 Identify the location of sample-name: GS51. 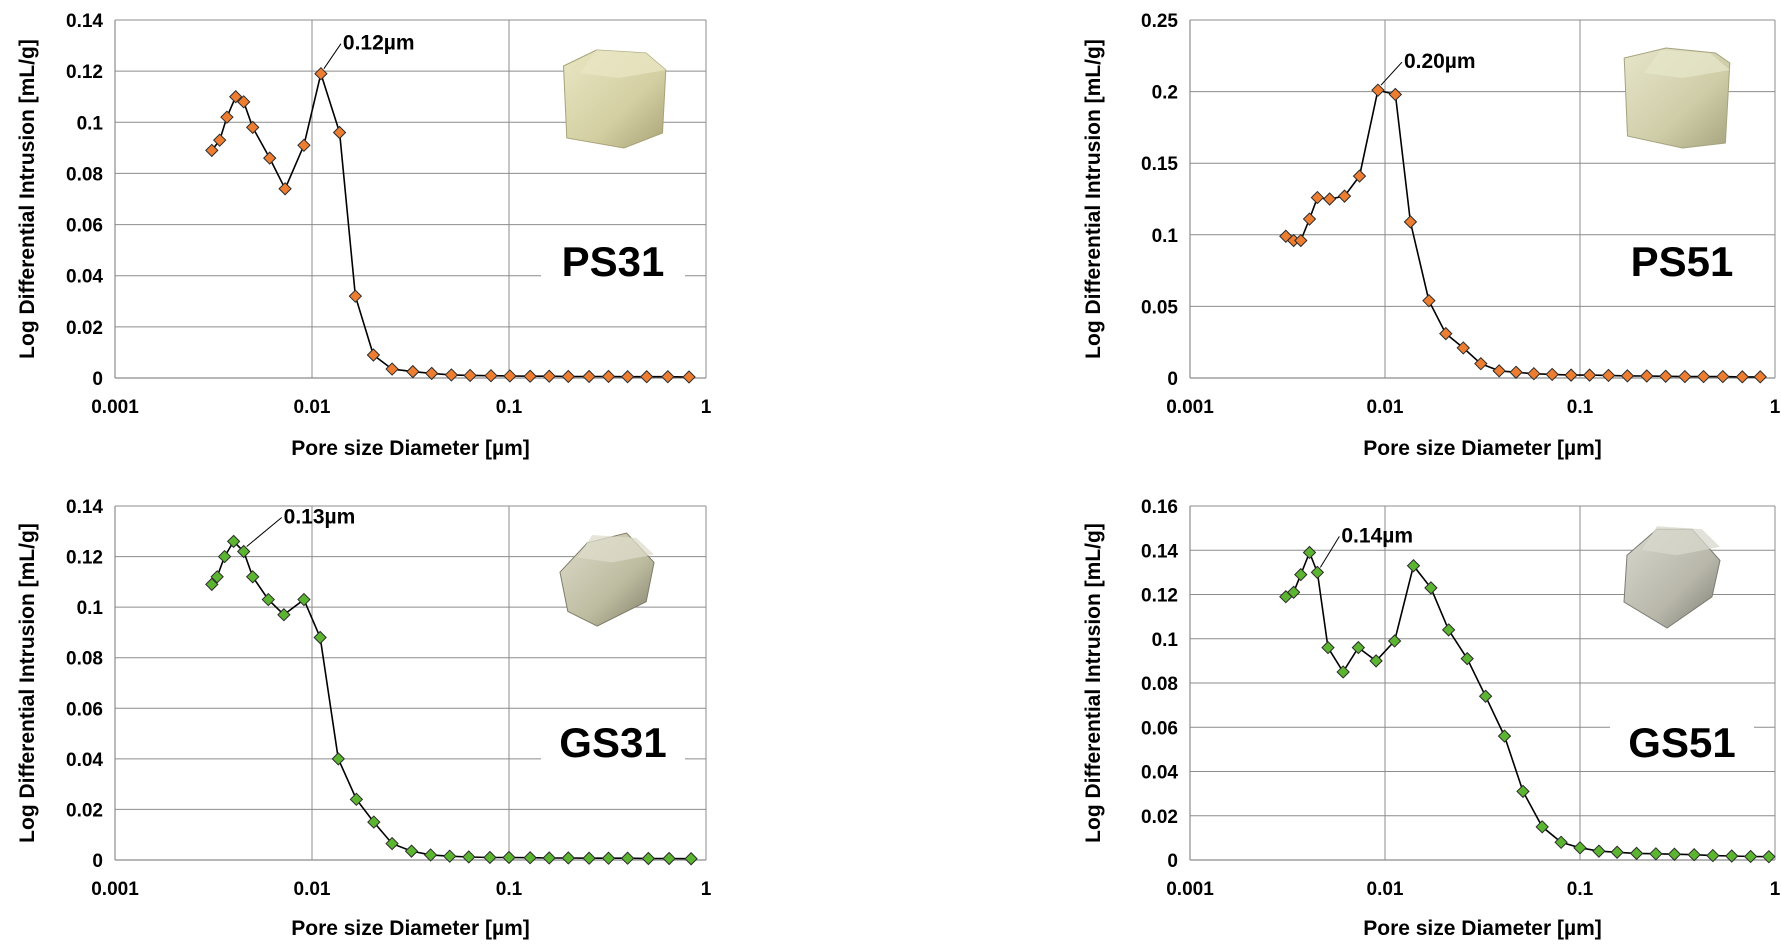
(1681, 742).